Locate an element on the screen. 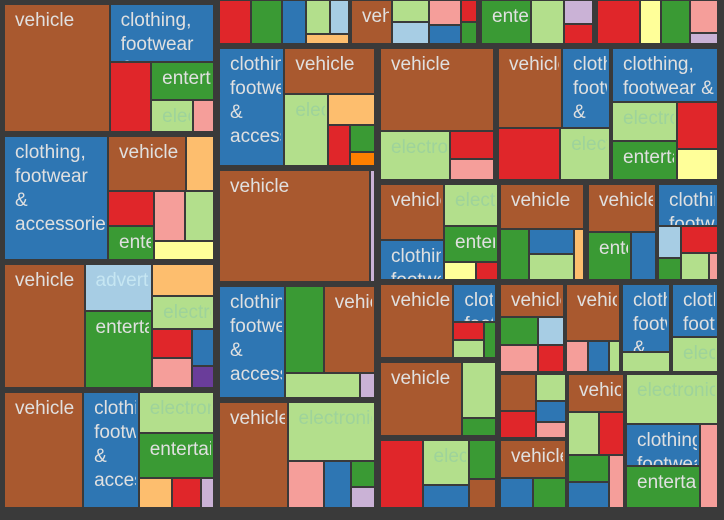  treemap-tile-purple is located at coordinates (203, 376).